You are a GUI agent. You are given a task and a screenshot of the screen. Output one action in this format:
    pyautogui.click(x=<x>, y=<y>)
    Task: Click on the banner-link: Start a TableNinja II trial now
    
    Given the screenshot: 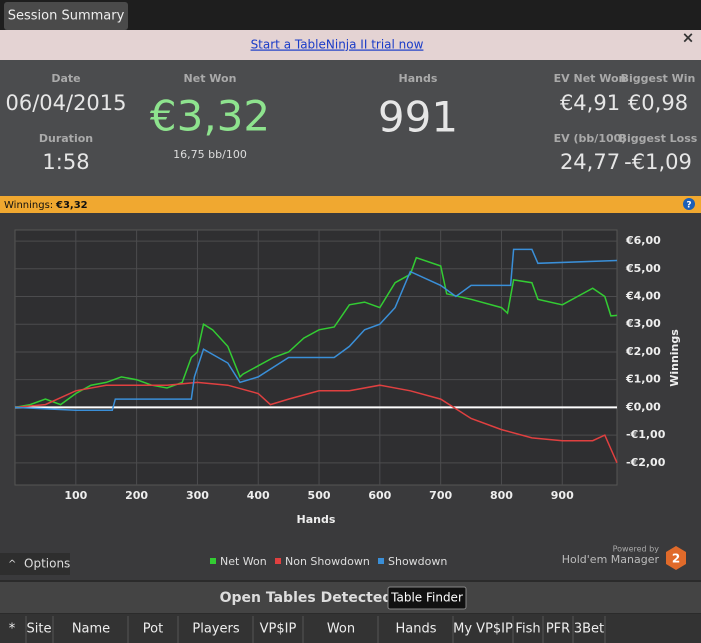 What is the action you would take?
    pyautogui.click(x=337, y=45)
    